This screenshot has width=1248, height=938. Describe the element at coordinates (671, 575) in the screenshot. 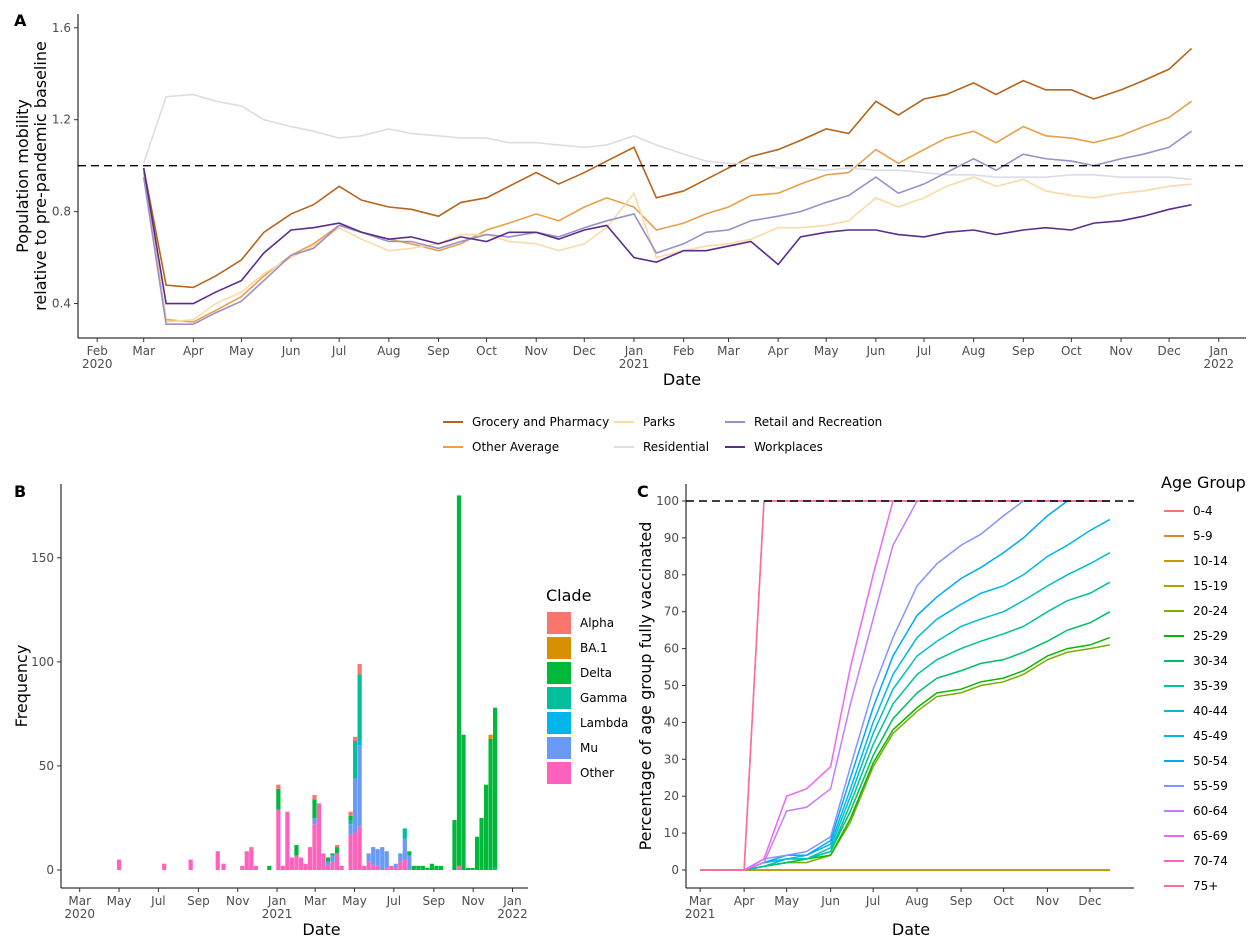

I see `y-tick-label: 80` at that location.